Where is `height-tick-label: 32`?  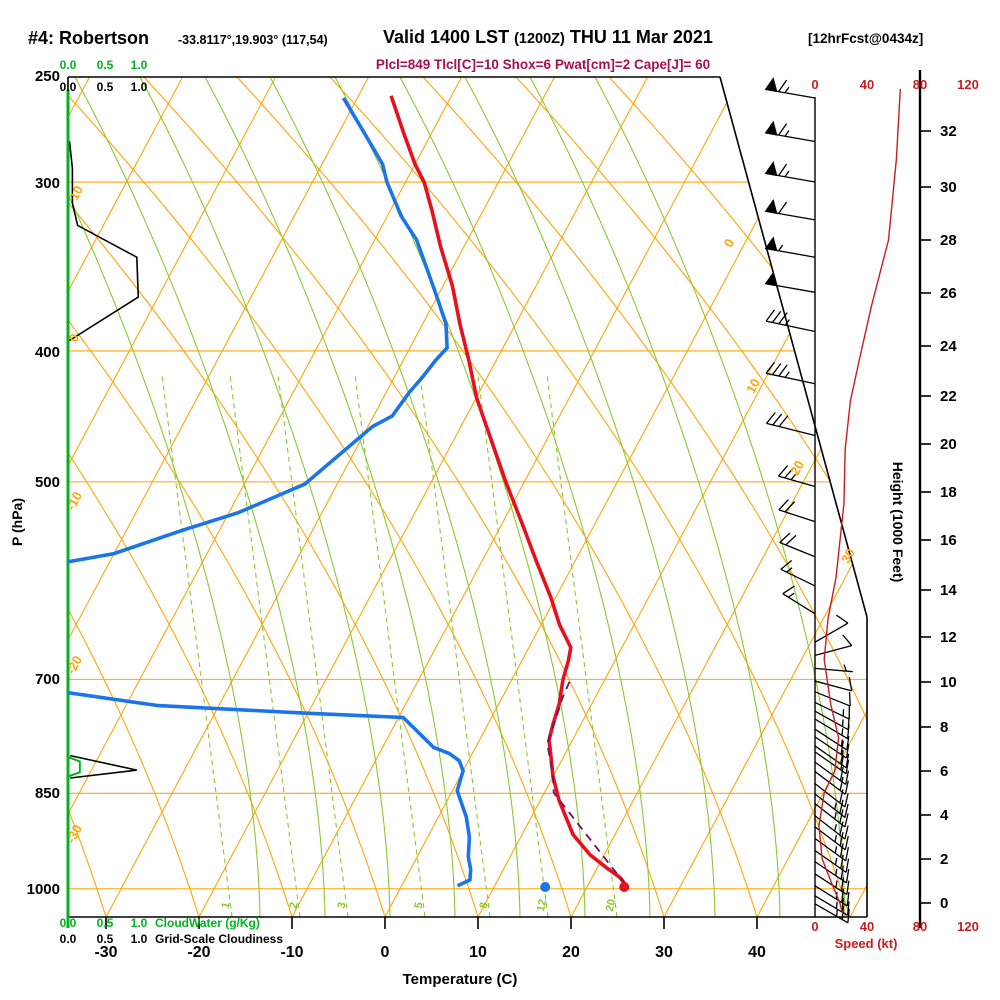 height-tick-label: 32 is located at coordinates (948, 131).